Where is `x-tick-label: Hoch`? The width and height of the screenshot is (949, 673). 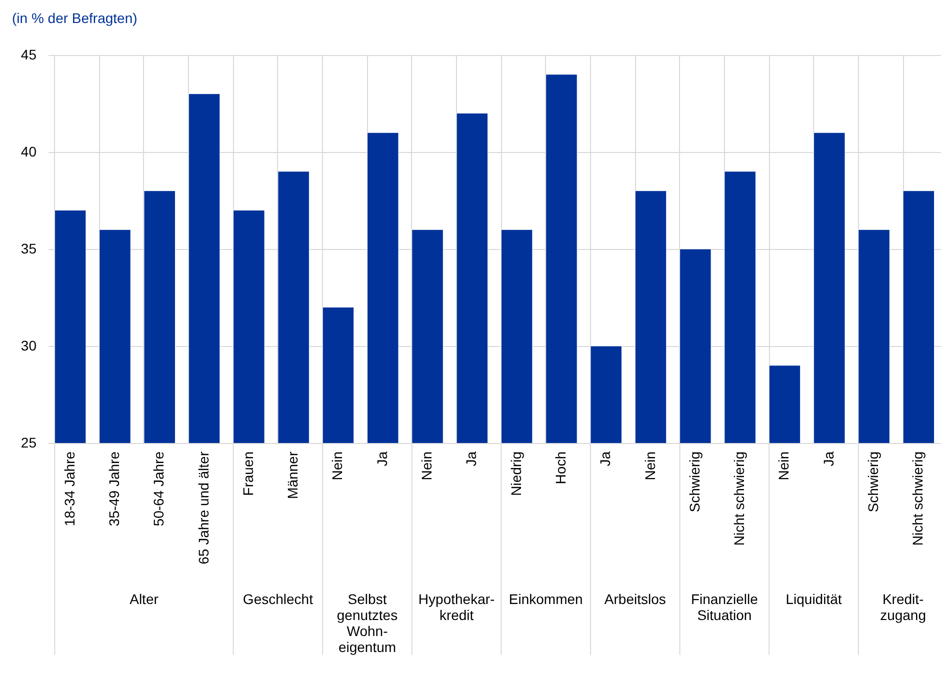
x-tick-label: Hoch is located at coordinates (560, 468).